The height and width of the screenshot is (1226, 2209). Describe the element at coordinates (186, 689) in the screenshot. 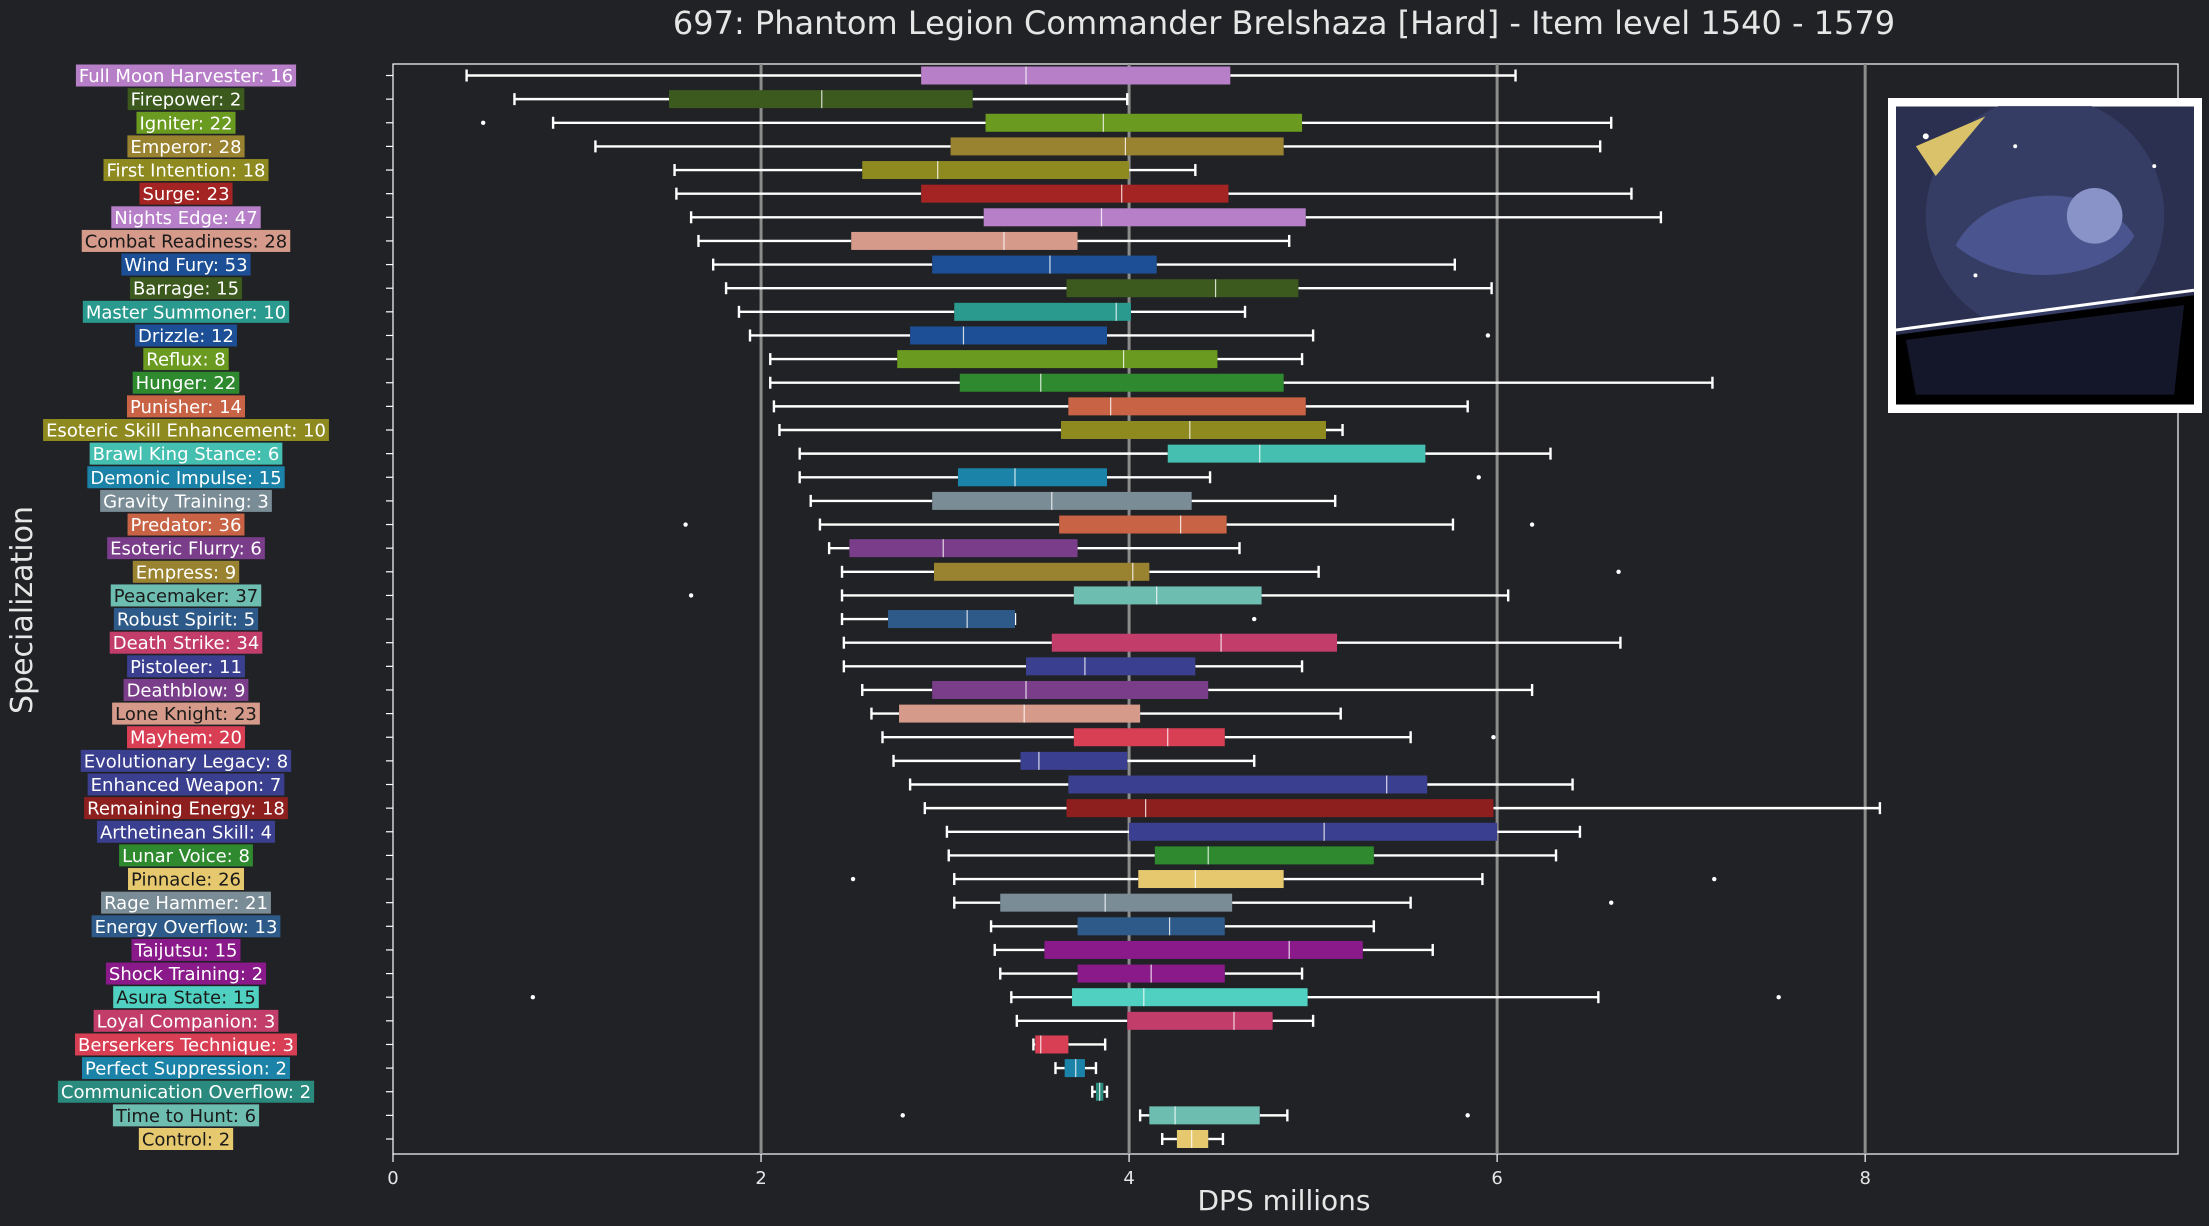

I see `category-label: Deathblow: 9` at that location.